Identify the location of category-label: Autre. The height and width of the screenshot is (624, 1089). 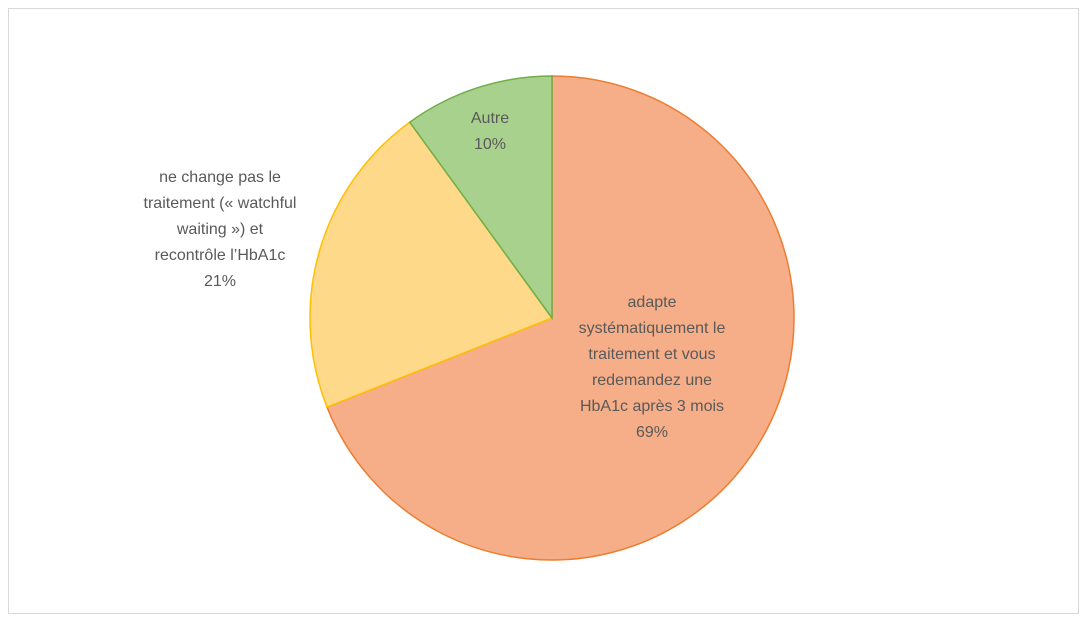
(490, 118).